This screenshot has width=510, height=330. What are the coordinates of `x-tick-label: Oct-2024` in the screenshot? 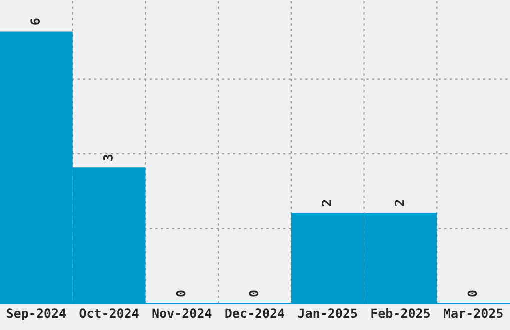 It's located at (109, 313).